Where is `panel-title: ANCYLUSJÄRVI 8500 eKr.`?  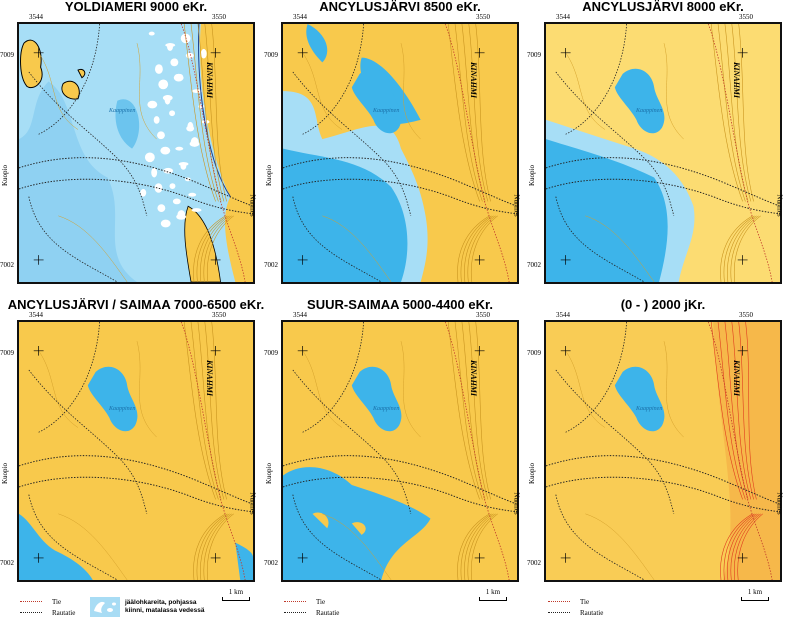
panel-title: ANCYLUSJÄRVI 8500 eKr. is located at coordinates (400, 7).